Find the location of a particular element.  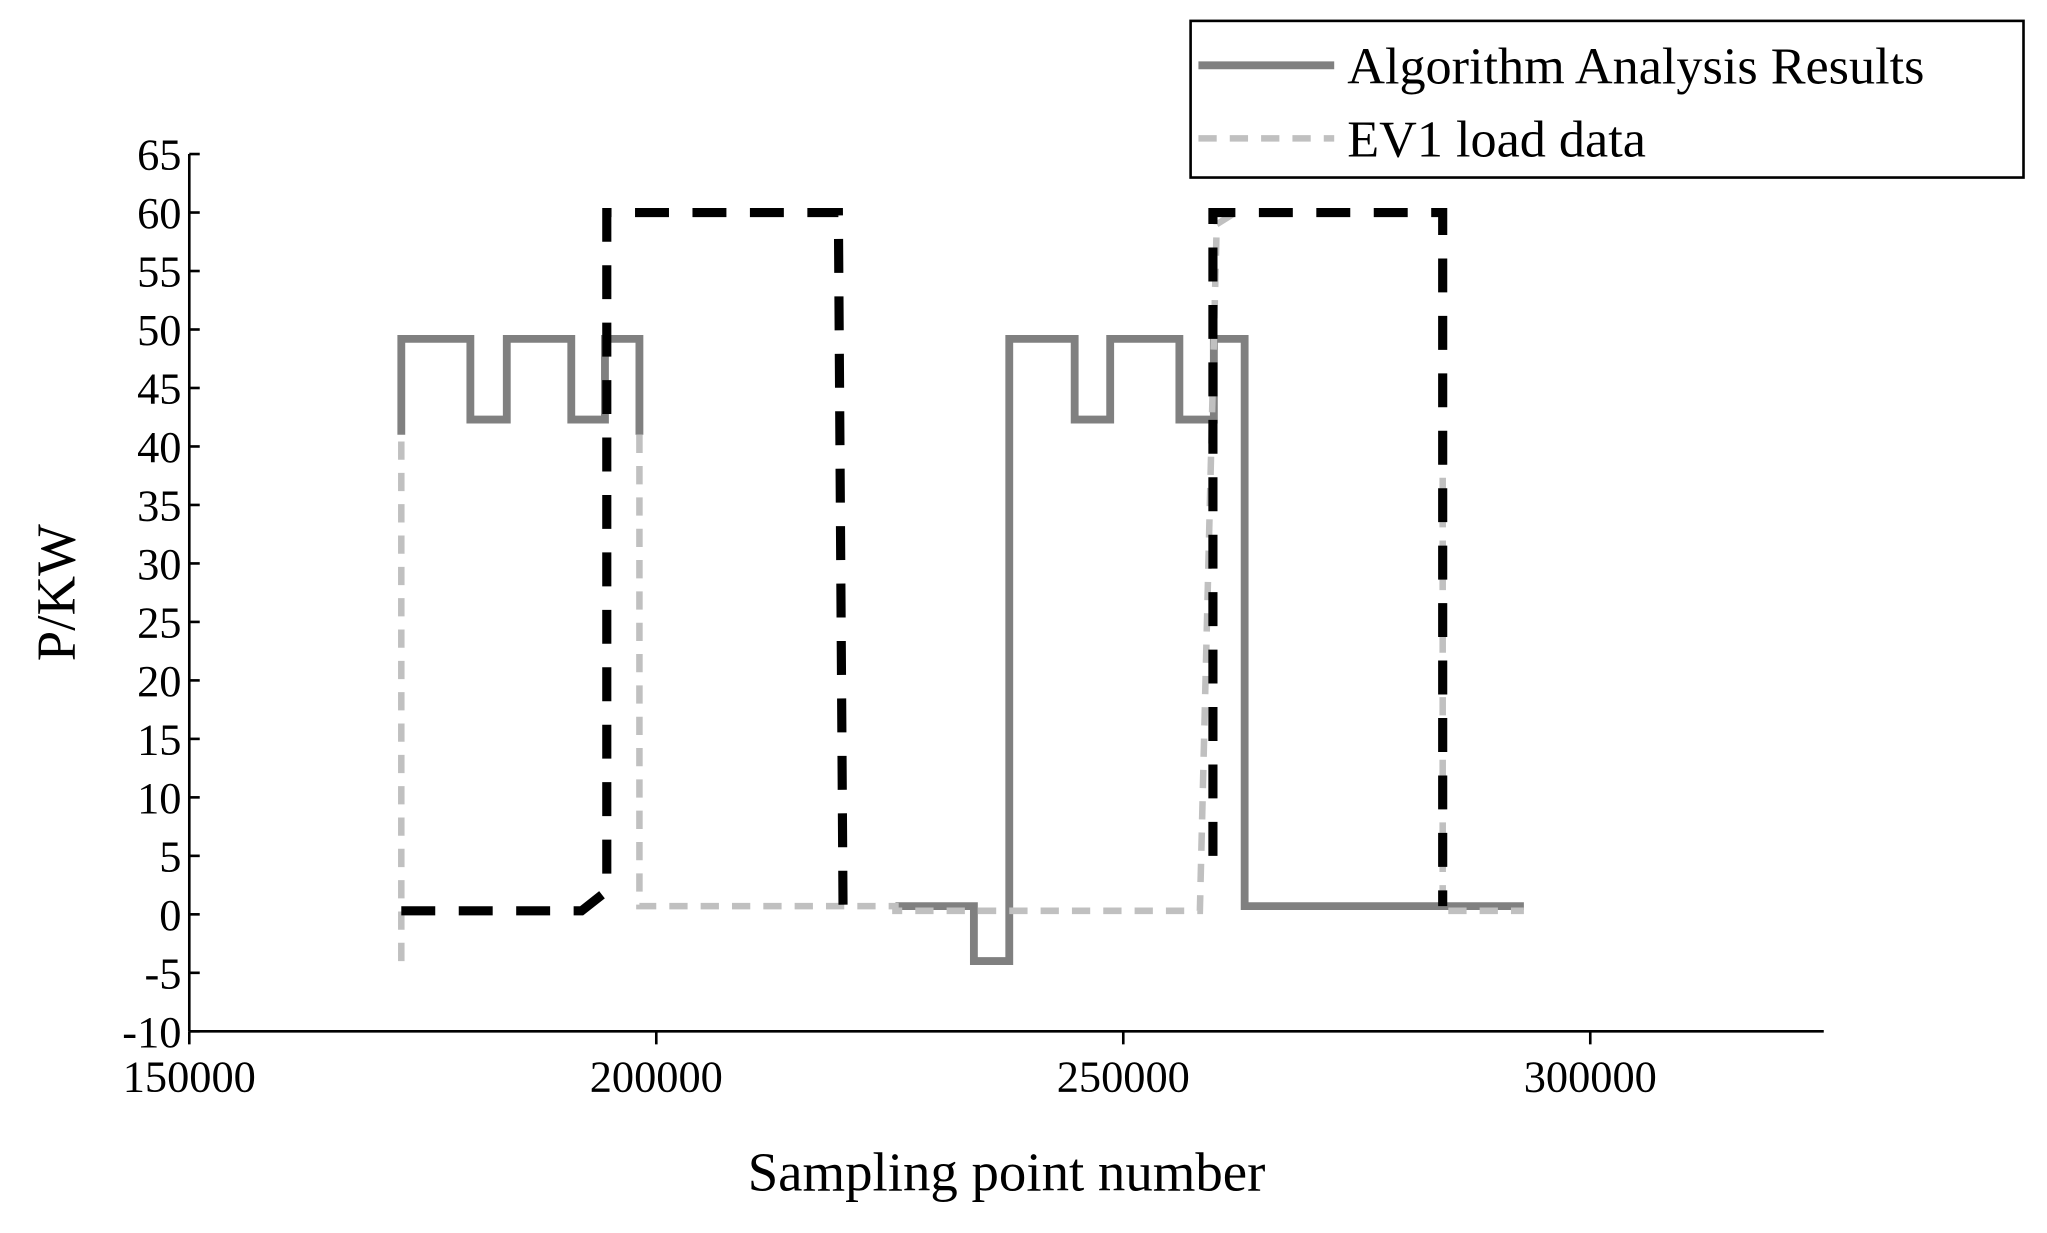

legend-label: Algorithm Analysis Results is located at coordinates (1635, 67).